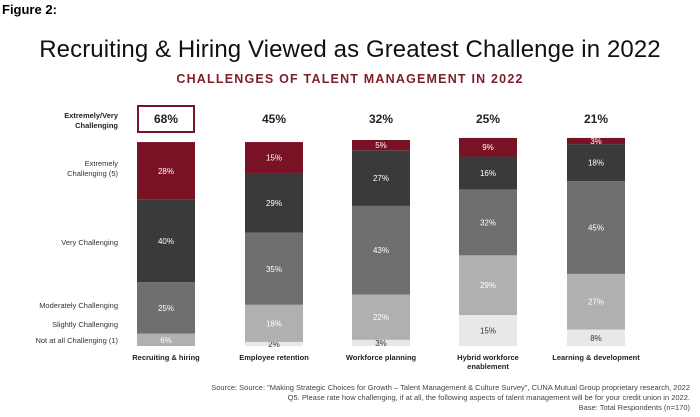  I want to click on category-label-hybrid-workforce-enablement: Hybrid workforce, so click(488, 357).